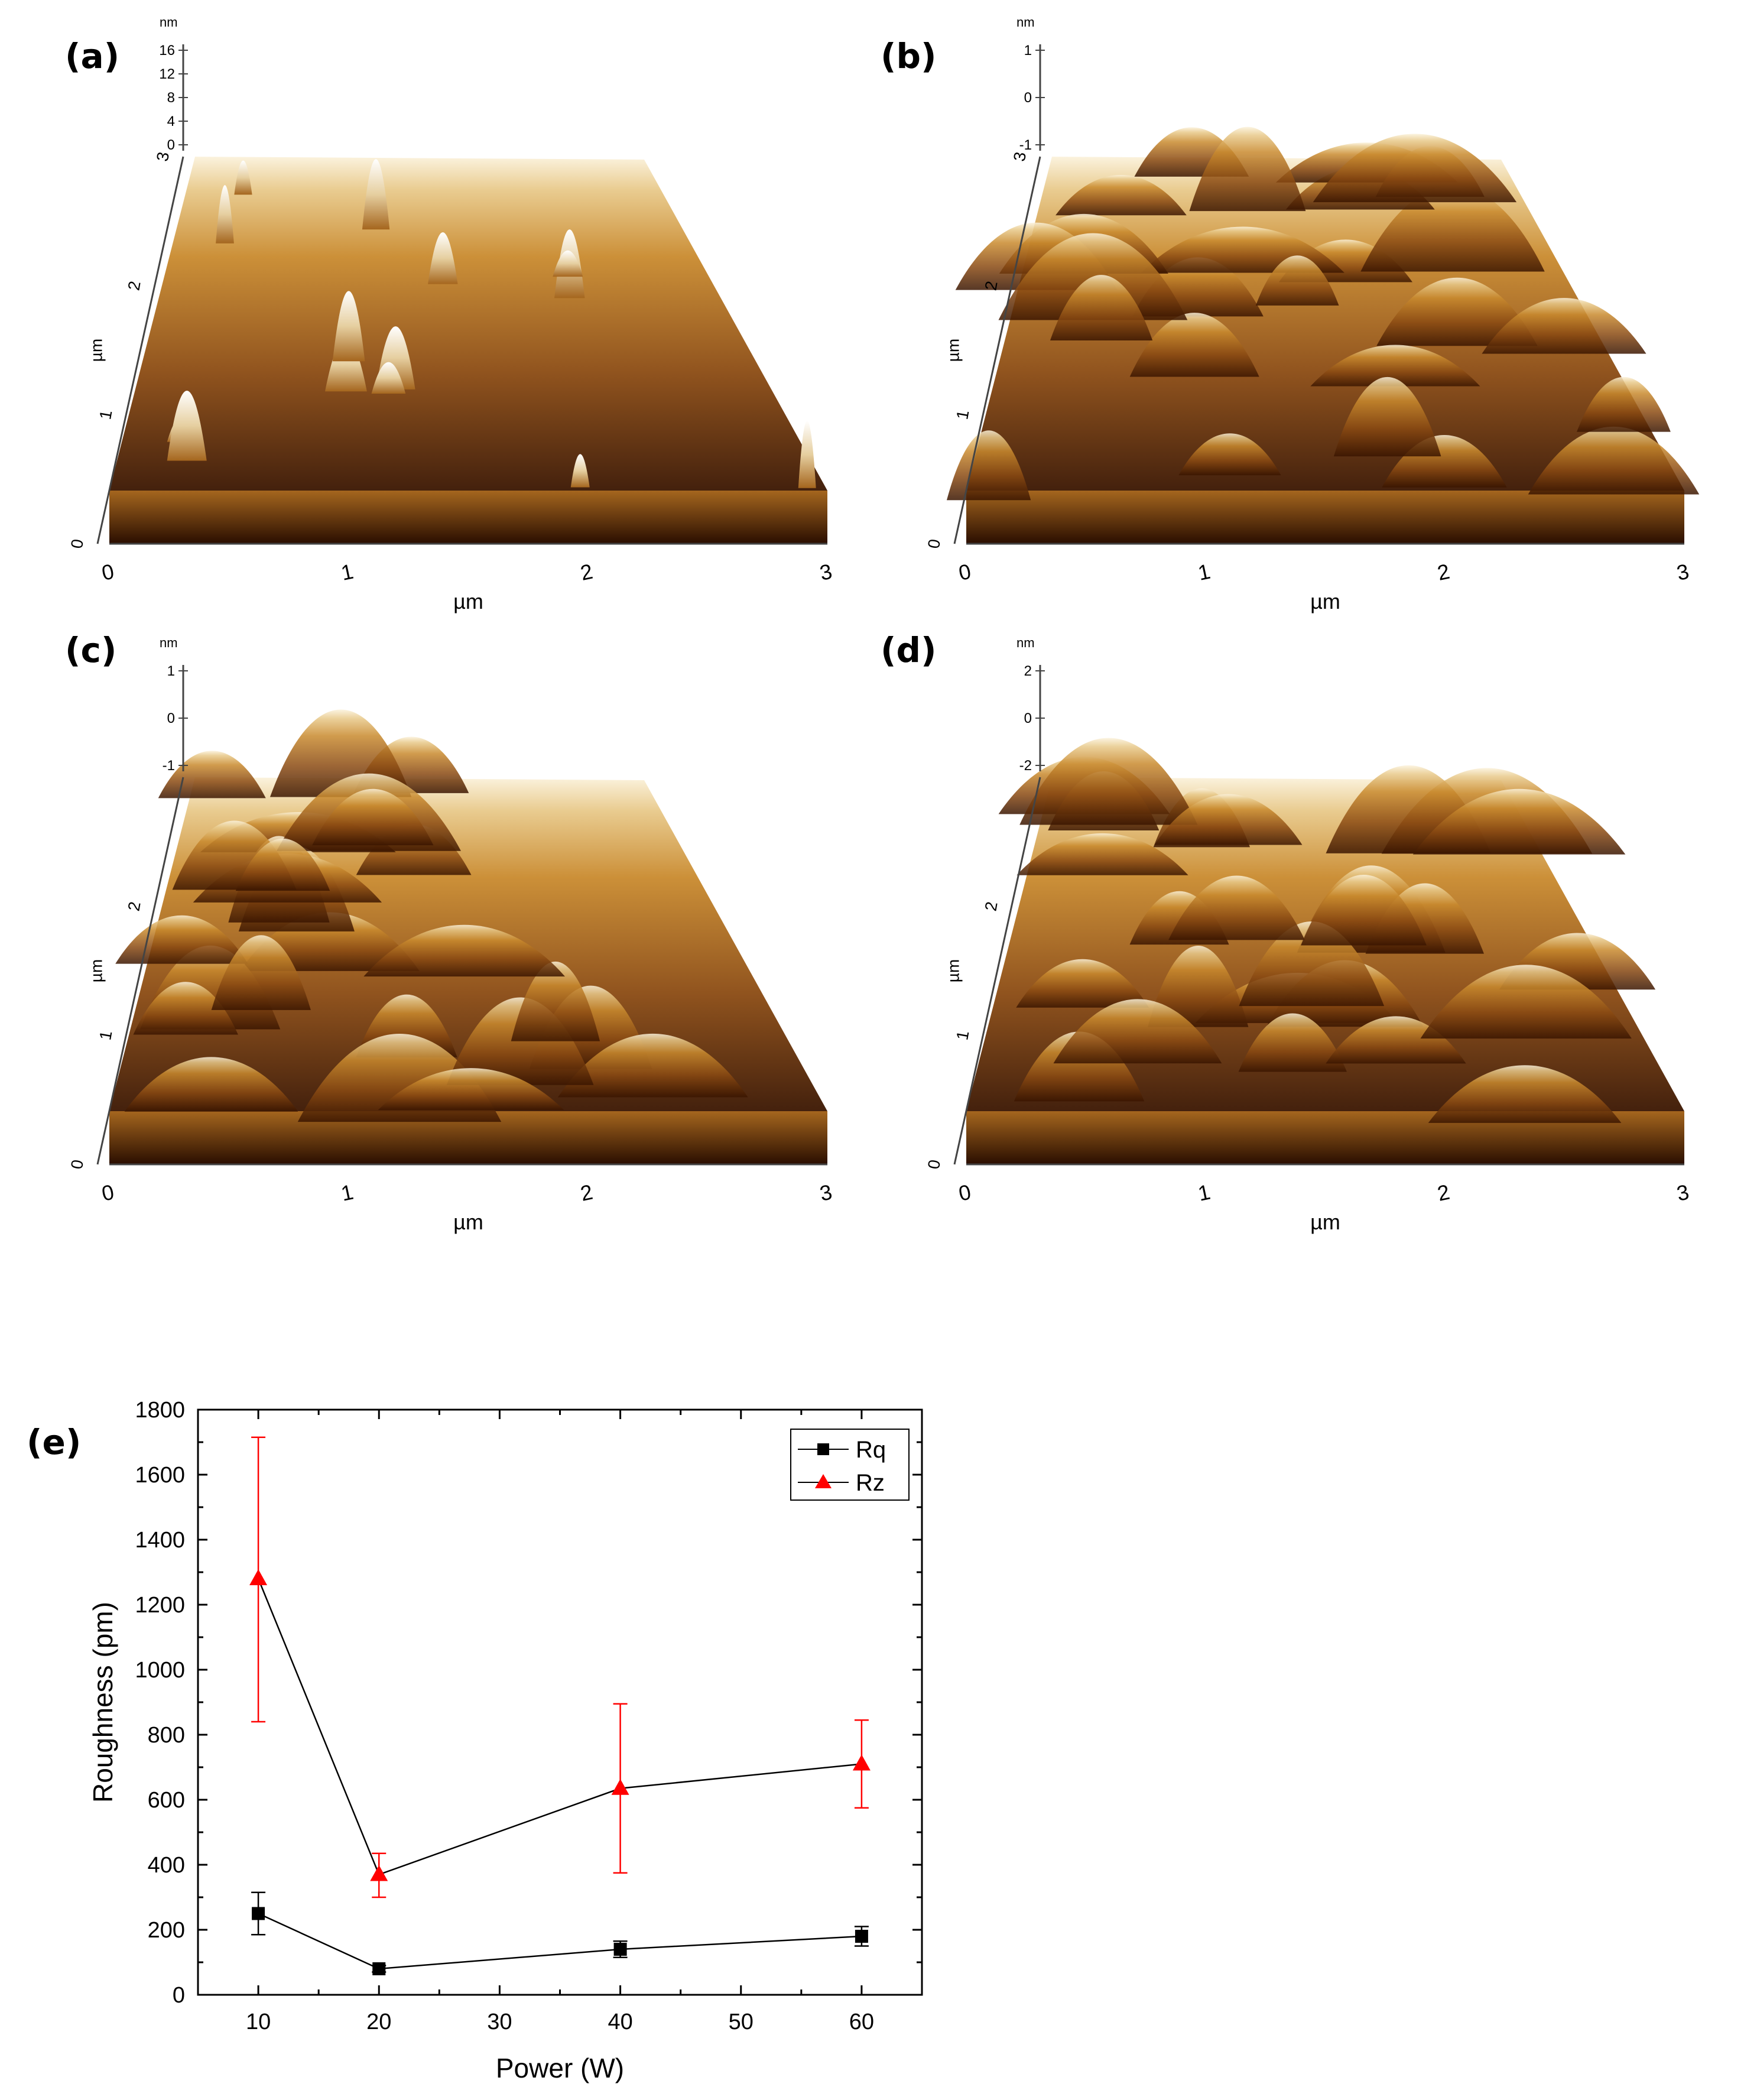 The image size is (1744, 2100). Describe the element at coordinates (1028, 671) in the screenshot. I see `z-tick-label: 2` at that location.